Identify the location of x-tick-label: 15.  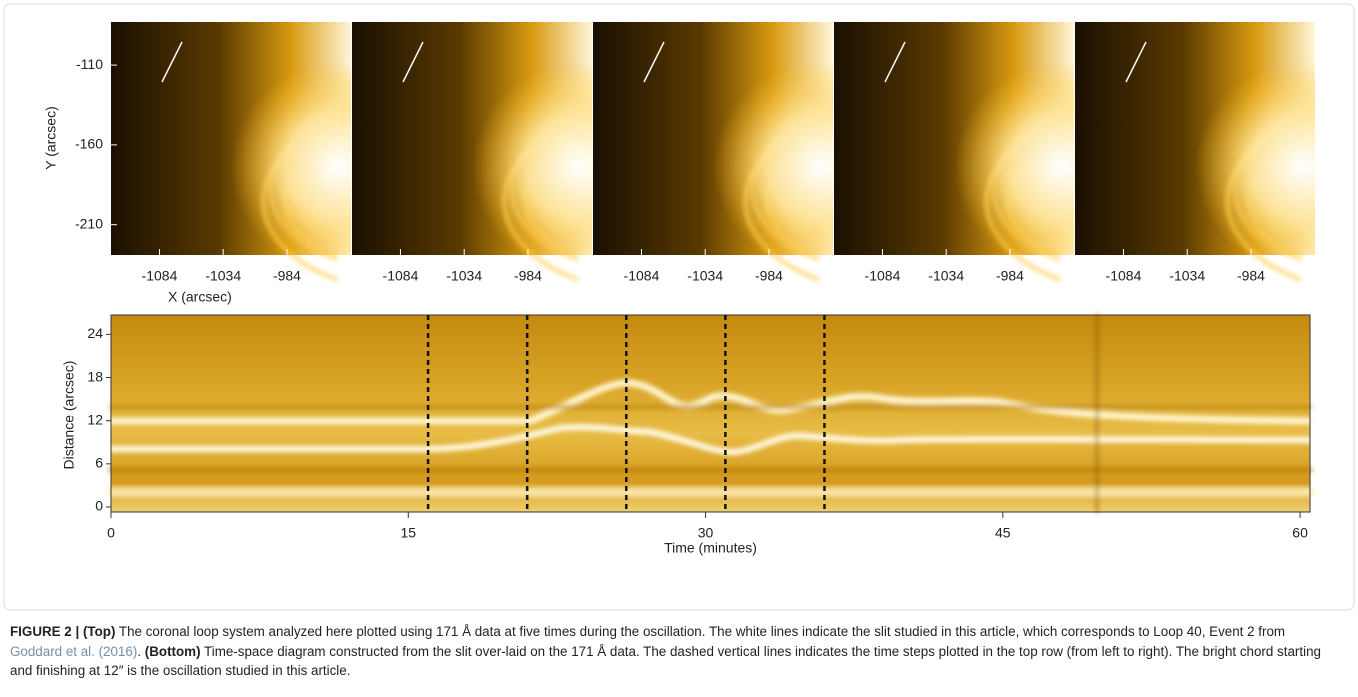
(408, 533).